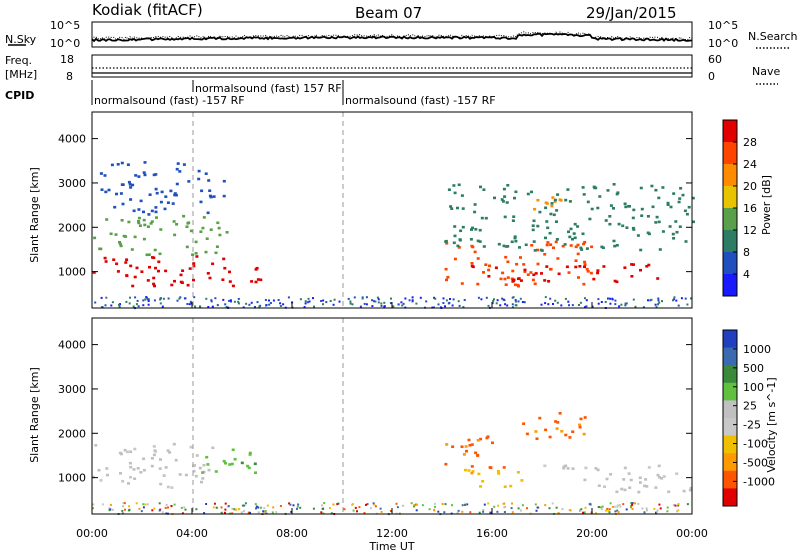  I want to click on cpid-segment-1: normalsound (fast) -157 RF, so click(169, 100).